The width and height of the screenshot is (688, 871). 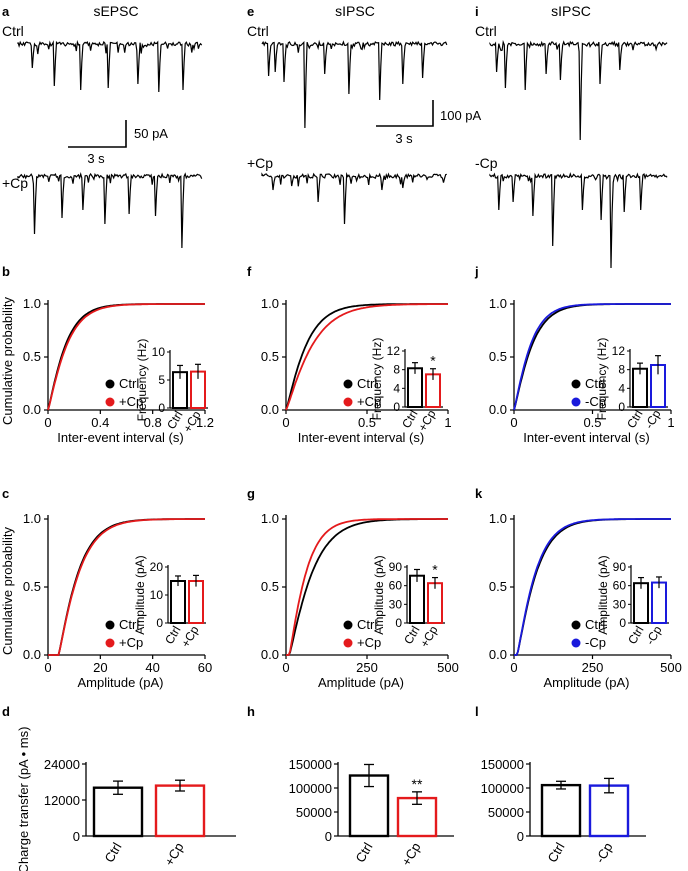 I want to click on trace-i-ctrl, so click(x=578, y=90).